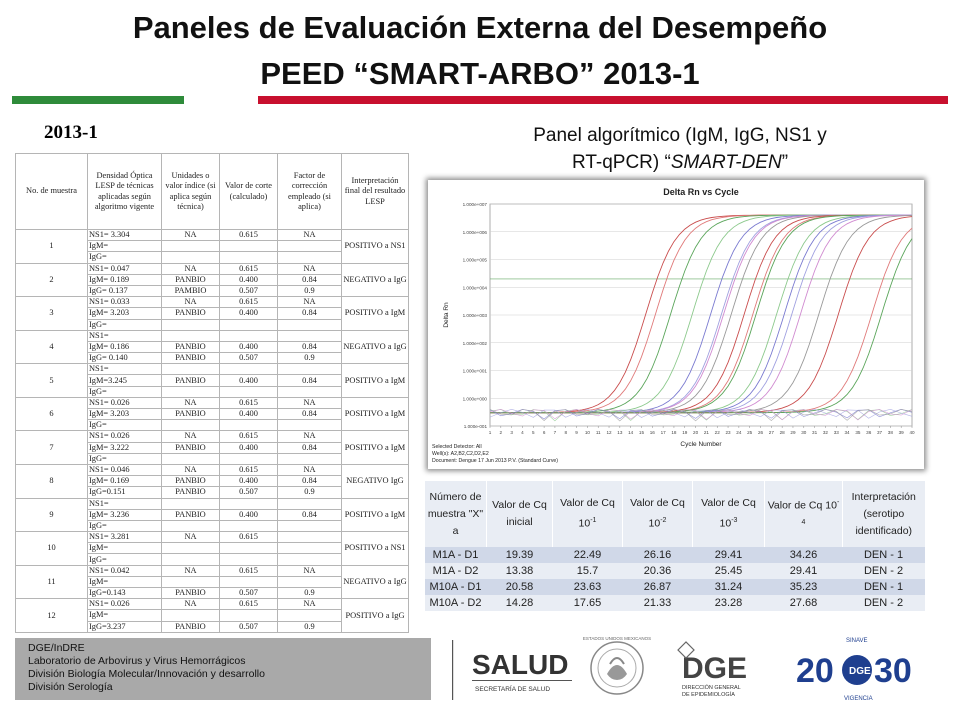 Image resolution: width=960 pixels, height=720 pixels. I want to click on table-row: 5 NS1= POSITIVO a IgM, so click(212, 380).